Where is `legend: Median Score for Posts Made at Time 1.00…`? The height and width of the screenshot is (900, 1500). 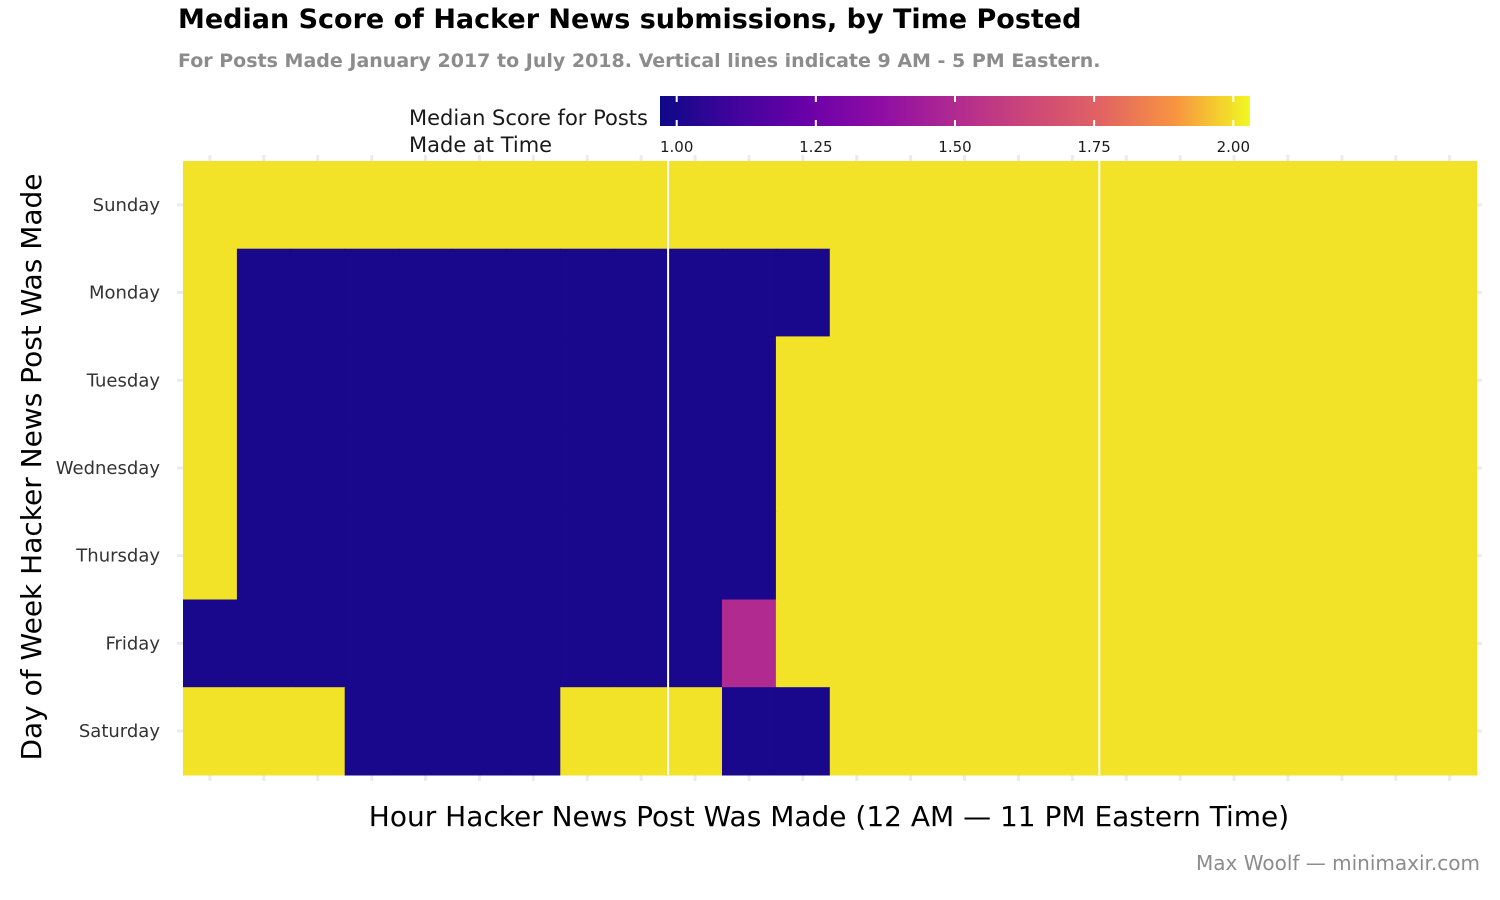 legend: Median Score for Posts Made at Time 1.00… is located at coordinates (829, 126).